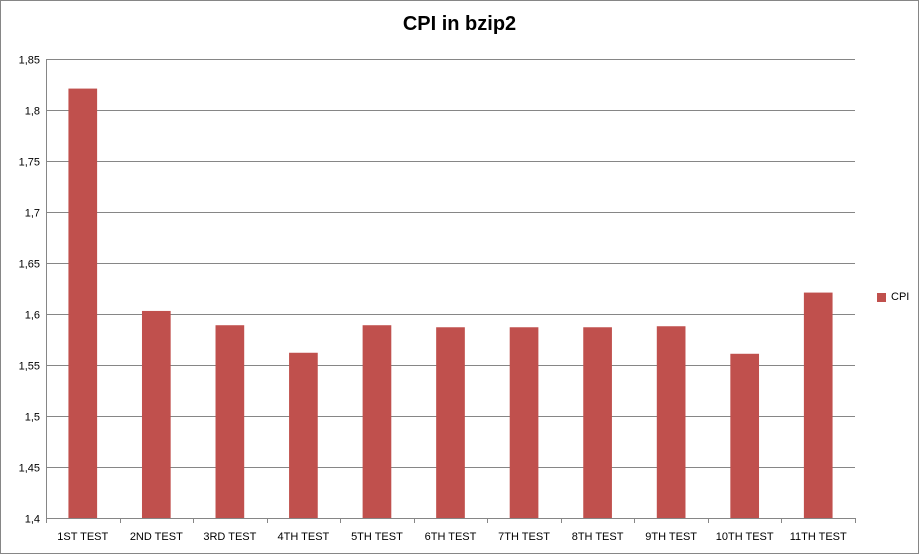 The width and height of the screenshot is (919, 554). I want to click on y-tick-label-9: 1,85, so click(29, 61).